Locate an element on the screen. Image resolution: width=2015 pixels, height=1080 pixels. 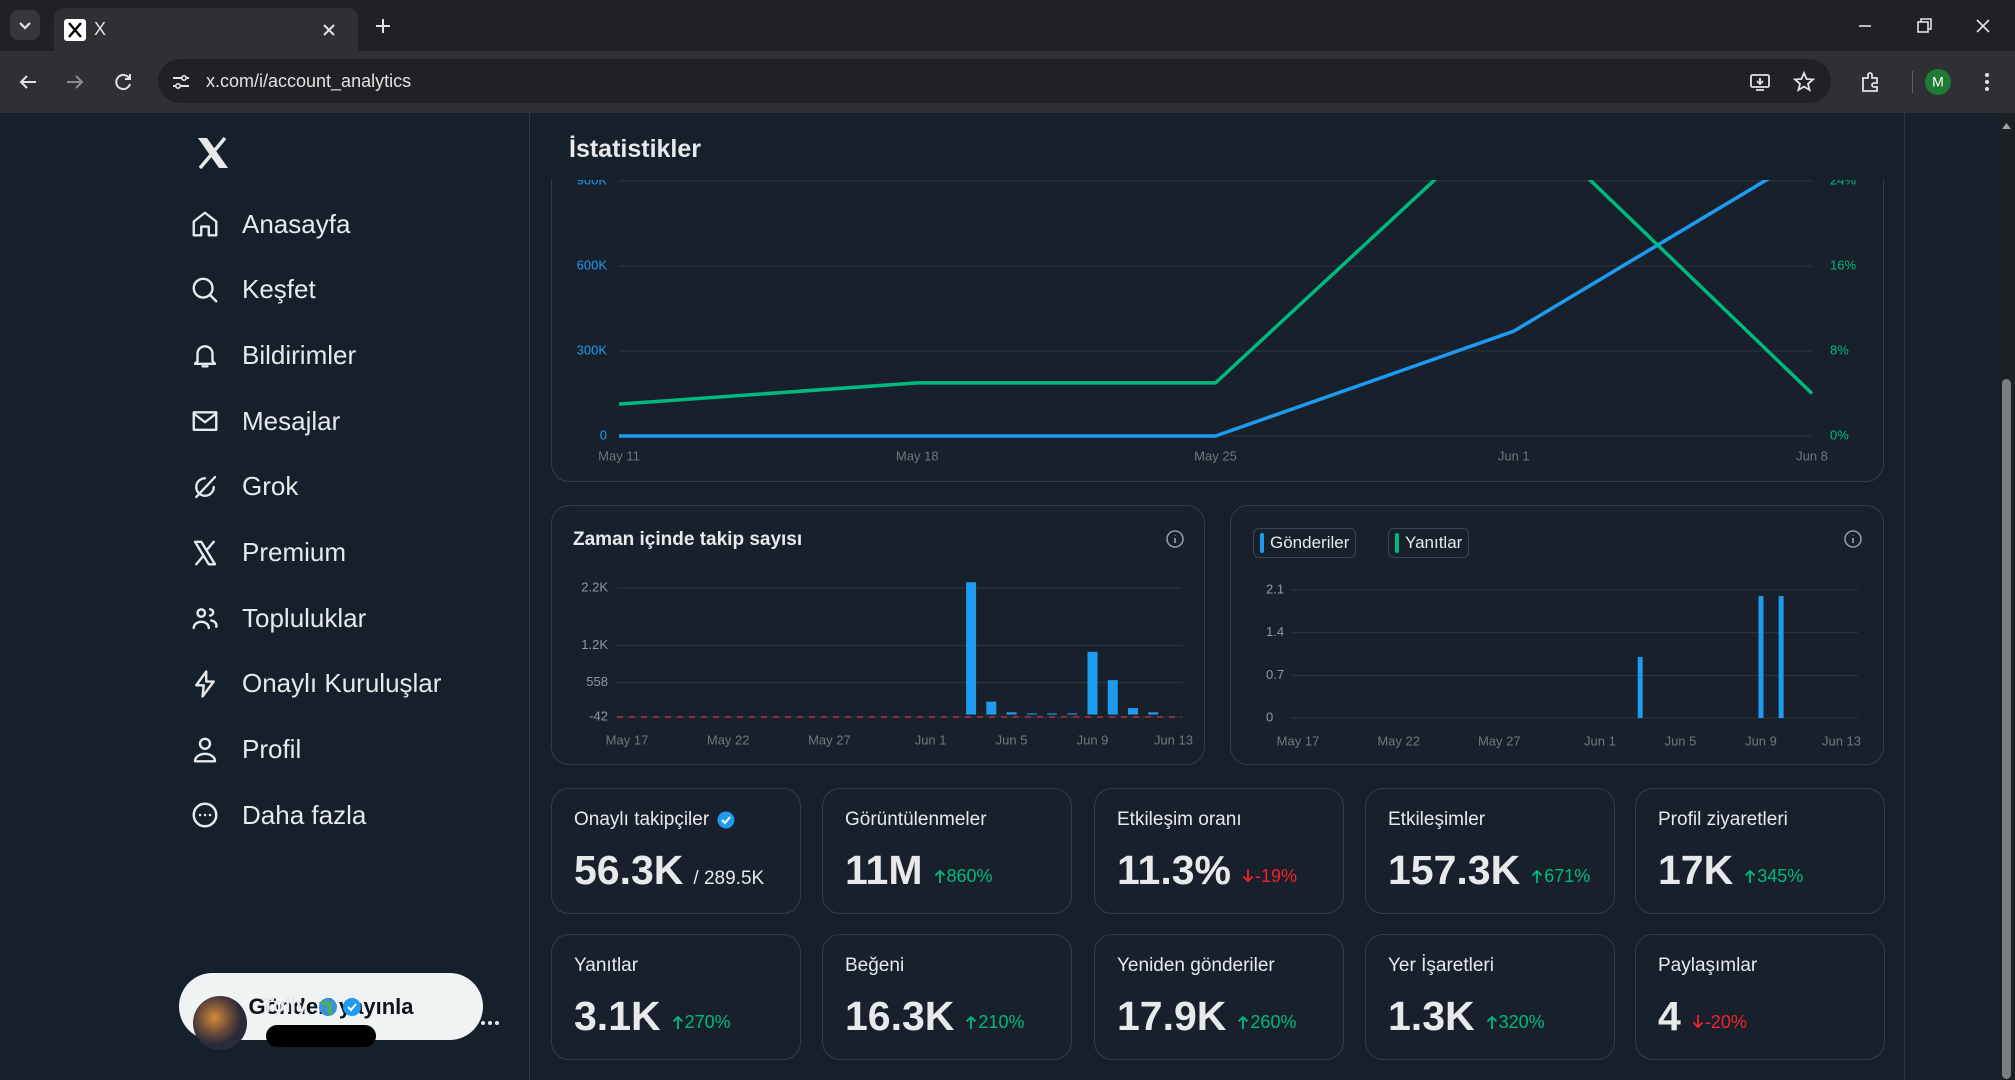
nav-item: Keşfet is located at coordinates (350, 290).